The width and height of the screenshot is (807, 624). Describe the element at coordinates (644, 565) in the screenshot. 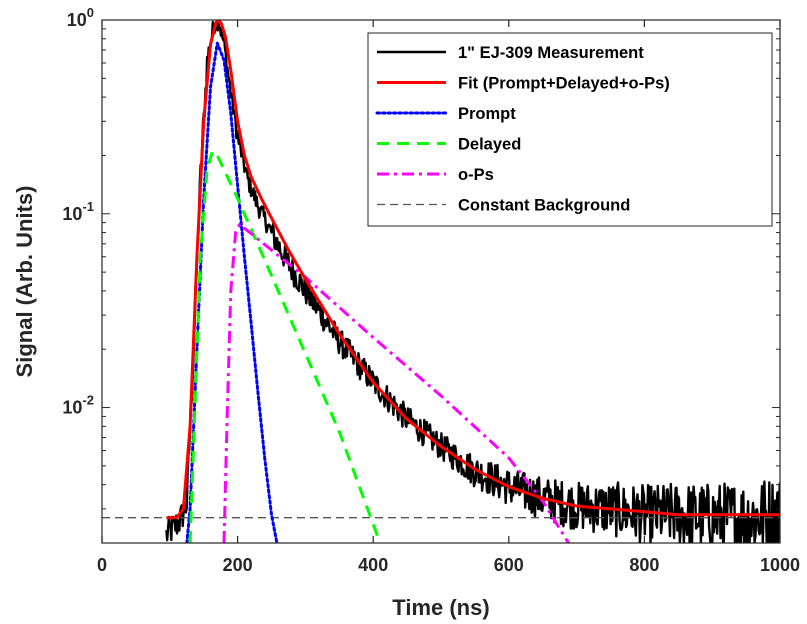

I see `x-tick-label: 800` at that location.